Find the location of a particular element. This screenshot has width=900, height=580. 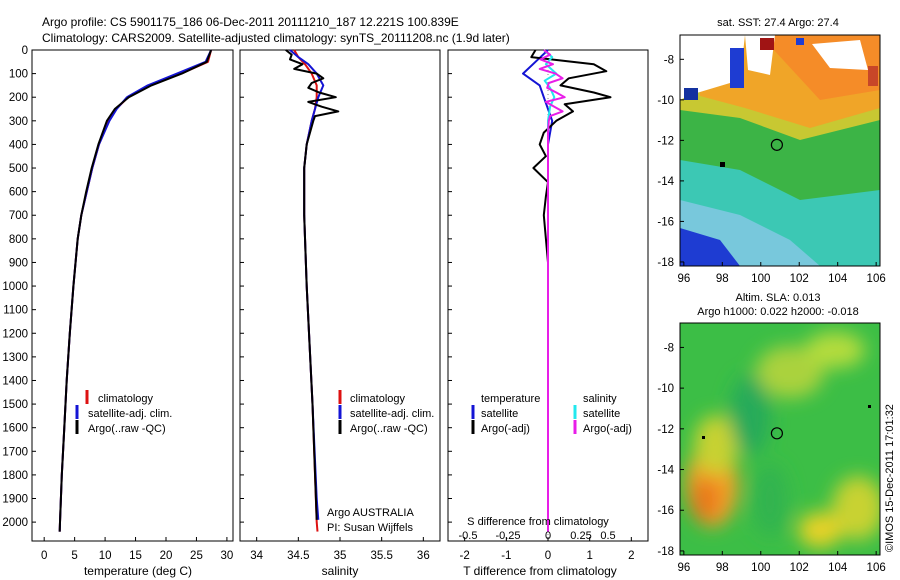

legend-temperature-title: temperature is located at coordinates (510, 399).